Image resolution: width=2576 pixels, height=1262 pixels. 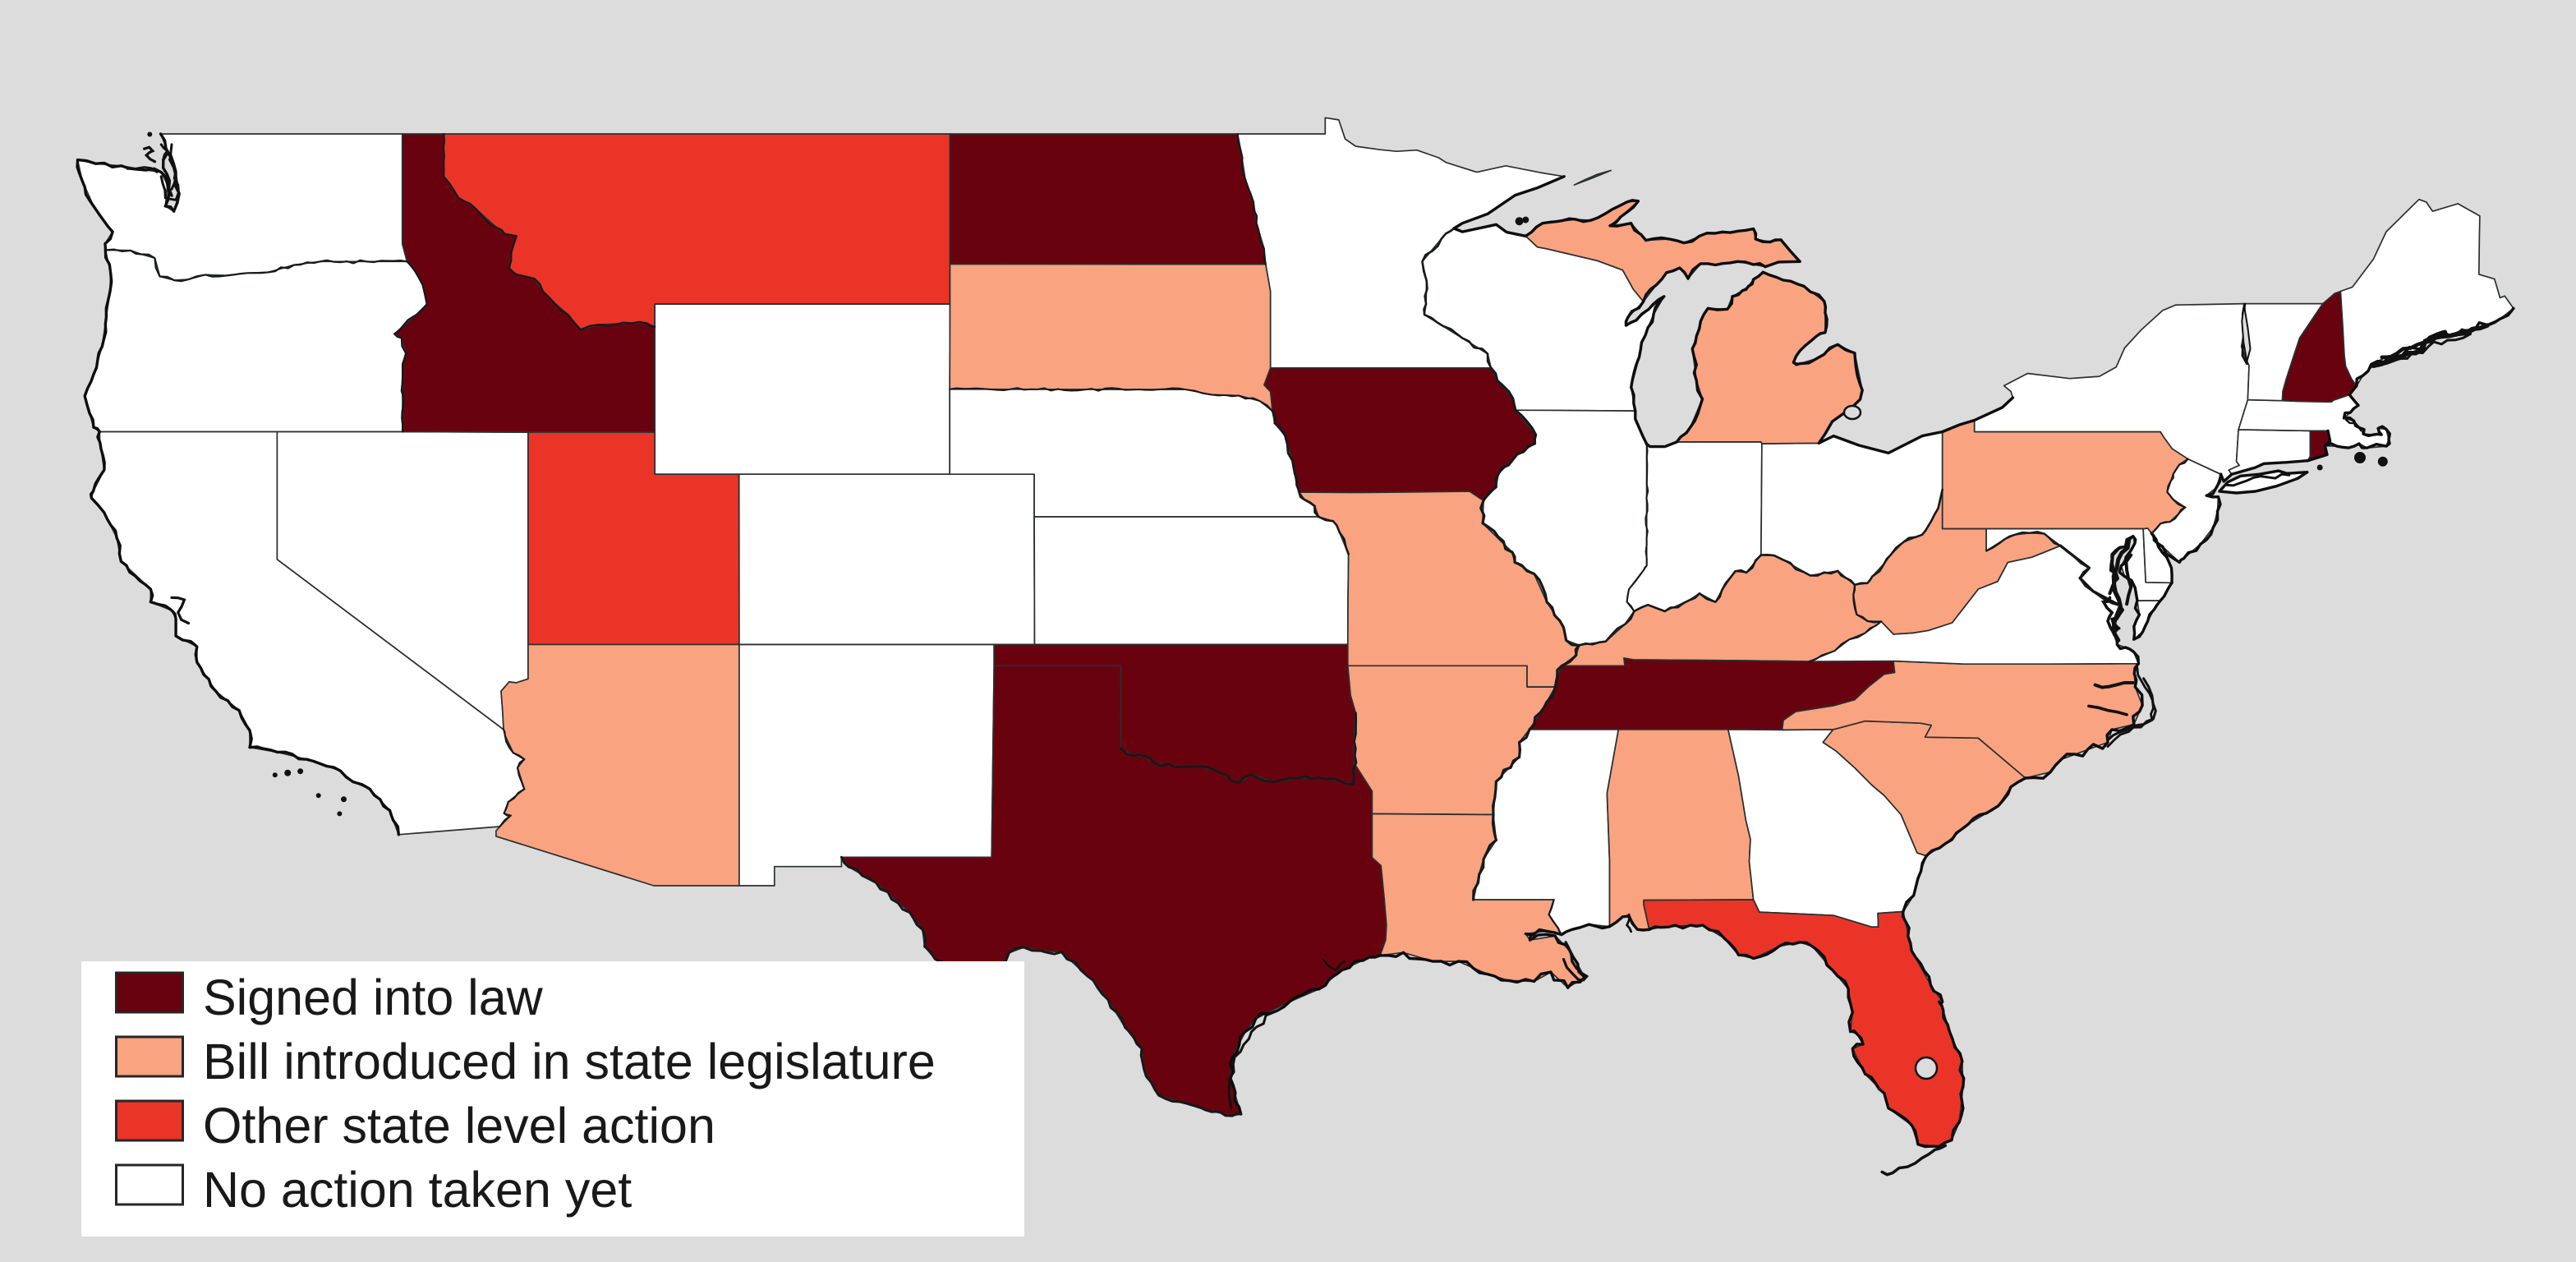 What do you see at coordinates (373, 998) in the screenshot?
I see `svg-text: Signed into law` at bounding box center [373, 998].